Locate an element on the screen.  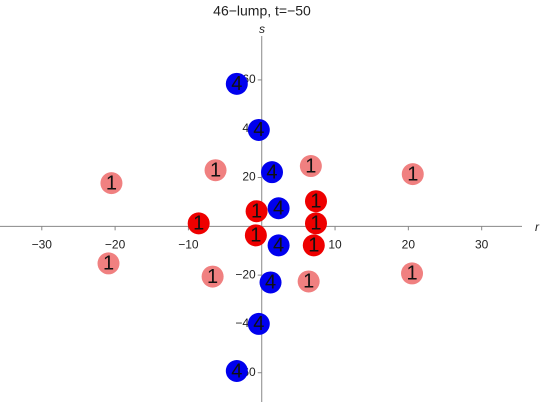
x-tick-label: 10 is located at coordinates (335, 244).